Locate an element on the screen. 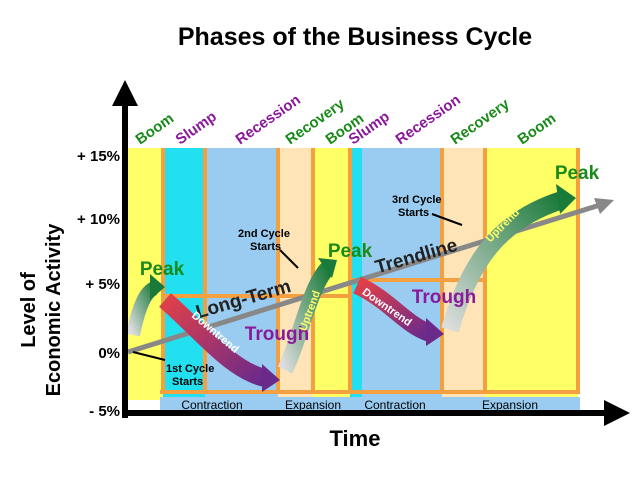 The width and height of the screenshot is (640, 477). cycle-start: 3rd Cycle is located at coordinates (417, 200).